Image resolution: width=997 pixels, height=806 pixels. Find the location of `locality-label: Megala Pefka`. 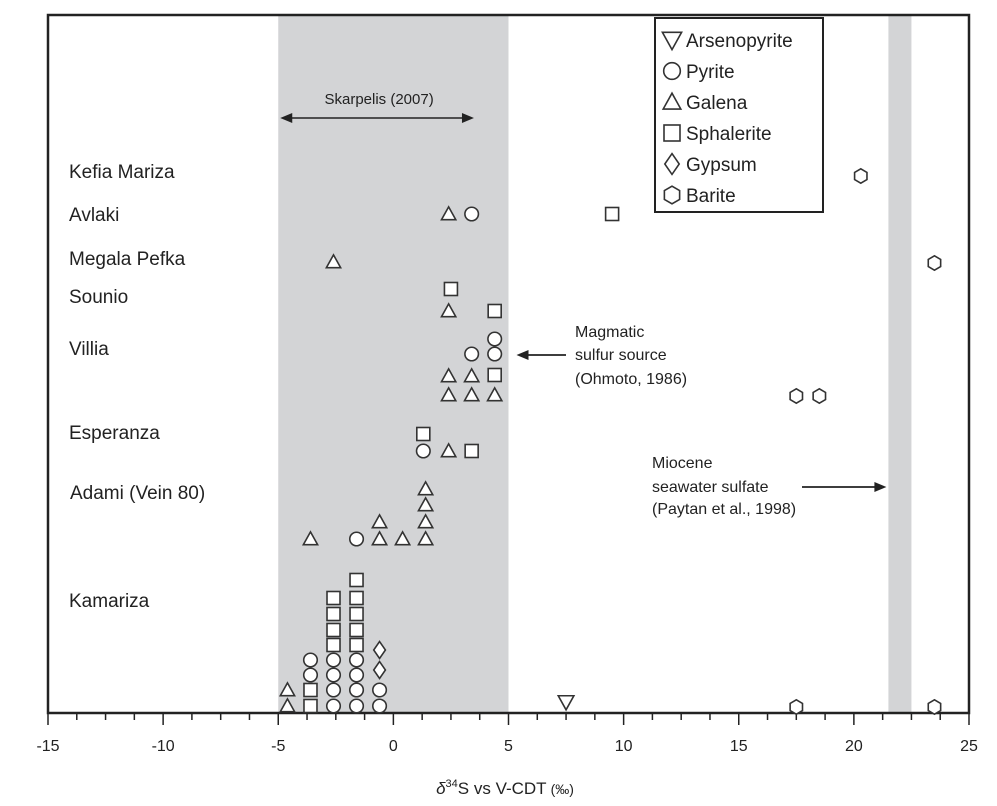

locality-label: Megala Pefka is located at coordinates (127, 259).